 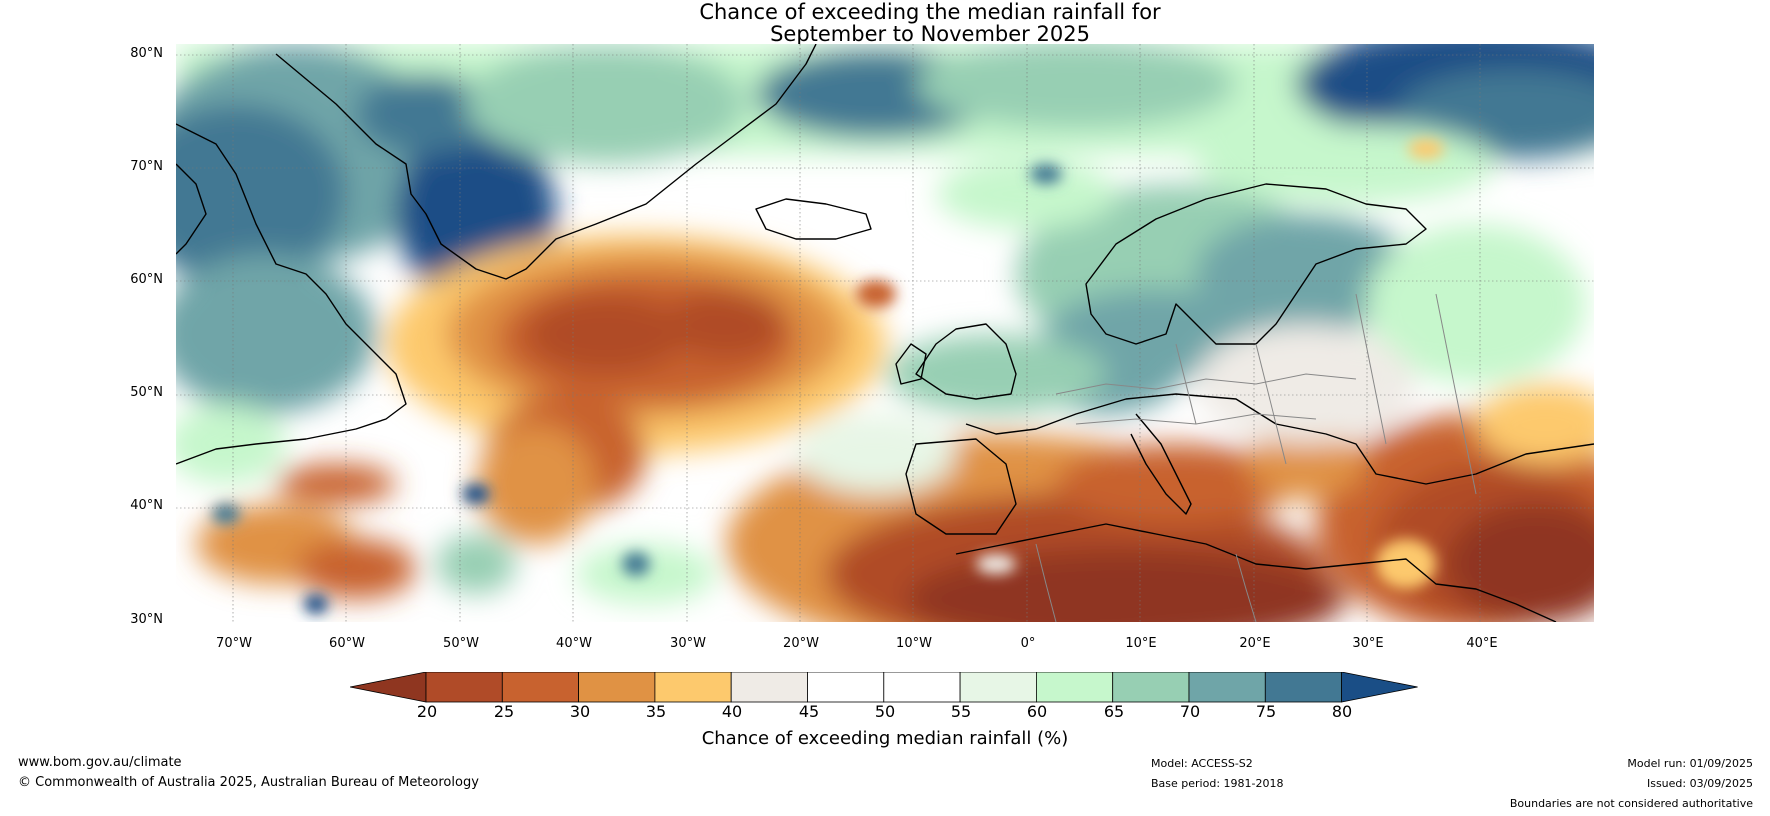 What do you see at coordinates (801, 643) in the screenshot?
I see `lon-label: 20°W` at bounding box center [801, 643].